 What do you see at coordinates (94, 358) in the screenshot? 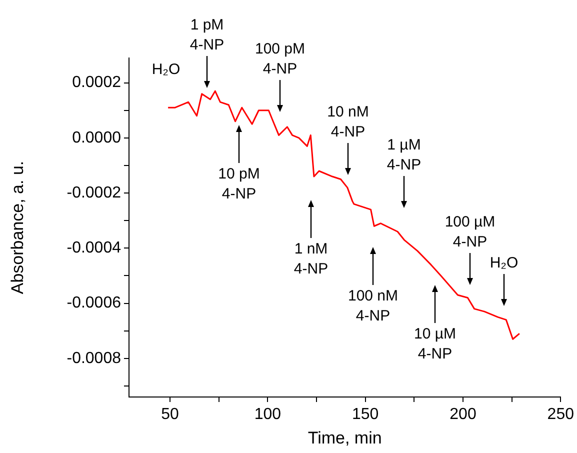
I see `y-tick-label: -0.0008` at bounding box center [94, 358].